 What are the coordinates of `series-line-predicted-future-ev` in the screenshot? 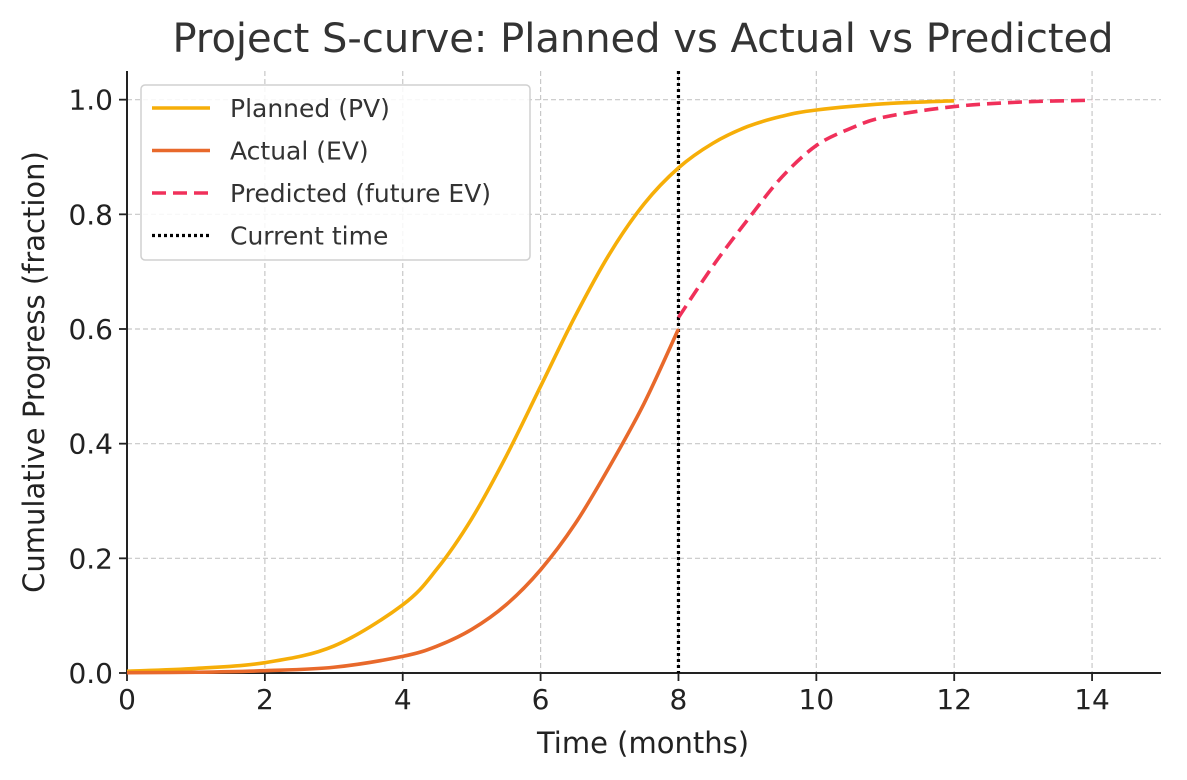 It's located at (884, 208).